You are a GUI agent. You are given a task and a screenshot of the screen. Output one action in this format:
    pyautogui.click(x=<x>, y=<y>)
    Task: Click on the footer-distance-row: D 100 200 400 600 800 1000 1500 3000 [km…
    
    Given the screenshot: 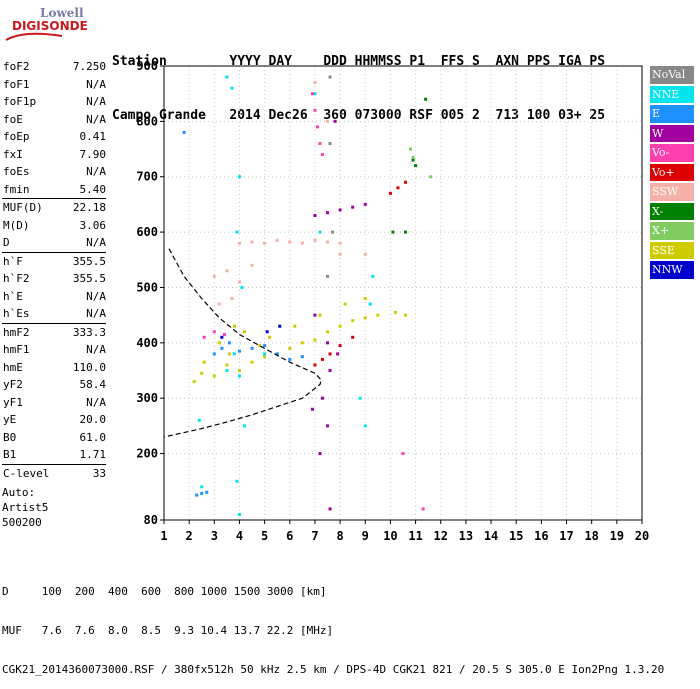 What is the action you would take?
    pyautogui.click(x=164, y=591)
    